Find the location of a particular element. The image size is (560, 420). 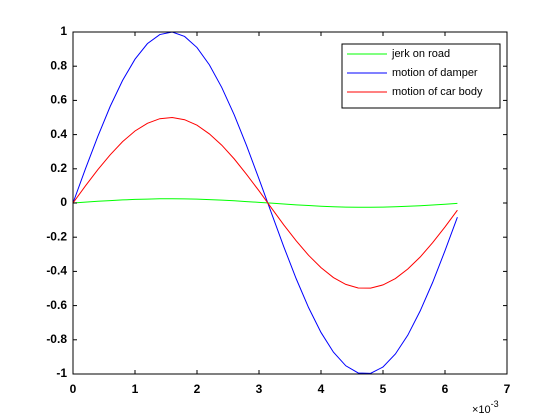

y-tick-label: 1 is located at coordinates (63, 31).